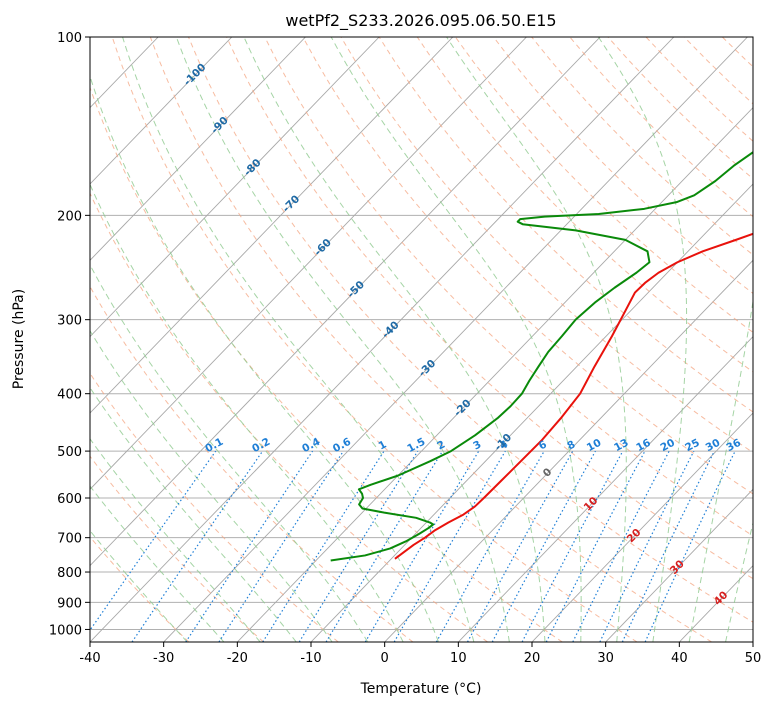  What do you see at coordinates (89, 658) in the screenshot?
I see `x-tick-label: -40` at bounding box center [89, 658].